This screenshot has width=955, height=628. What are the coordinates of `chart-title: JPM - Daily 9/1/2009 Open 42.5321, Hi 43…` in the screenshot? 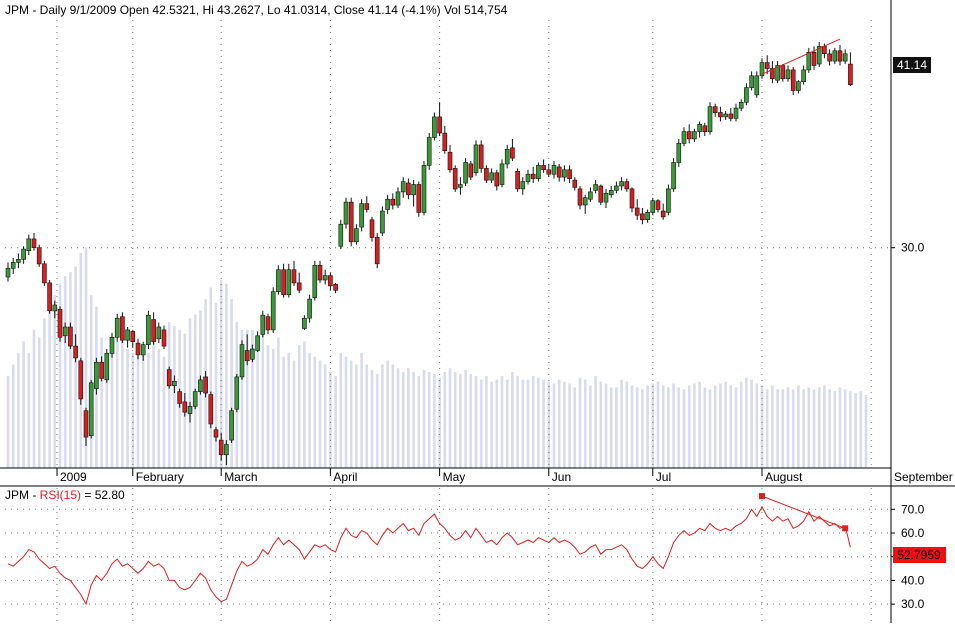 It's located at (256, 10).